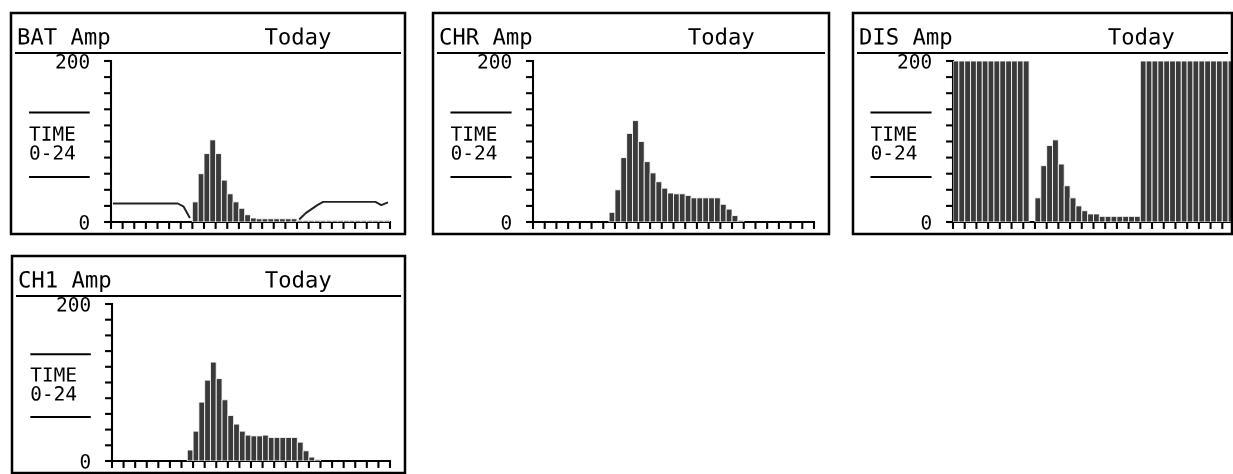 This screenshot has height=474, width=1233. Describe the element at coordinates (65, 281) in the screenshot. I see `chart-title: CH1 Amp` at that location.